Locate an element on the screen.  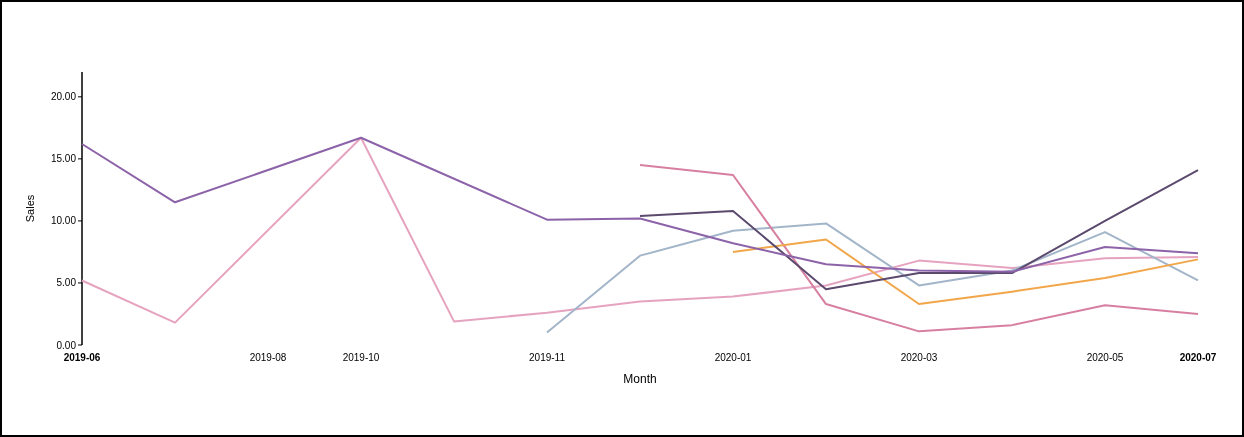
x-tick-label: 2020-03 is located at coordinates (919, 357).